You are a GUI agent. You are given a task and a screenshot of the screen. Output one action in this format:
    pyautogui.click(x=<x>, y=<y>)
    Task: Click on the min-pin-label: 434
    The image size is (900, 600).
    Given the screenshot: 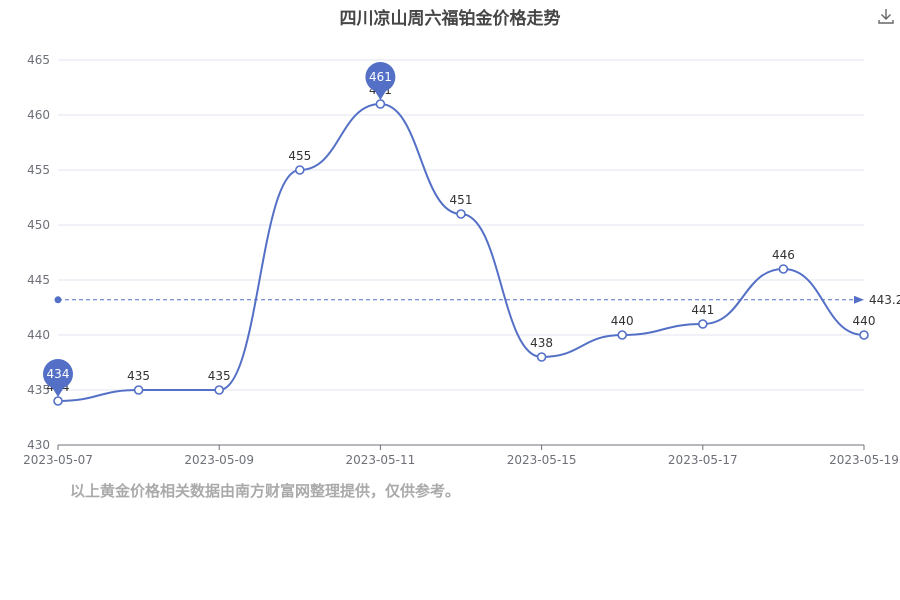 What is the action you would take?
    pyautogui.click(x=58, y=374)
    